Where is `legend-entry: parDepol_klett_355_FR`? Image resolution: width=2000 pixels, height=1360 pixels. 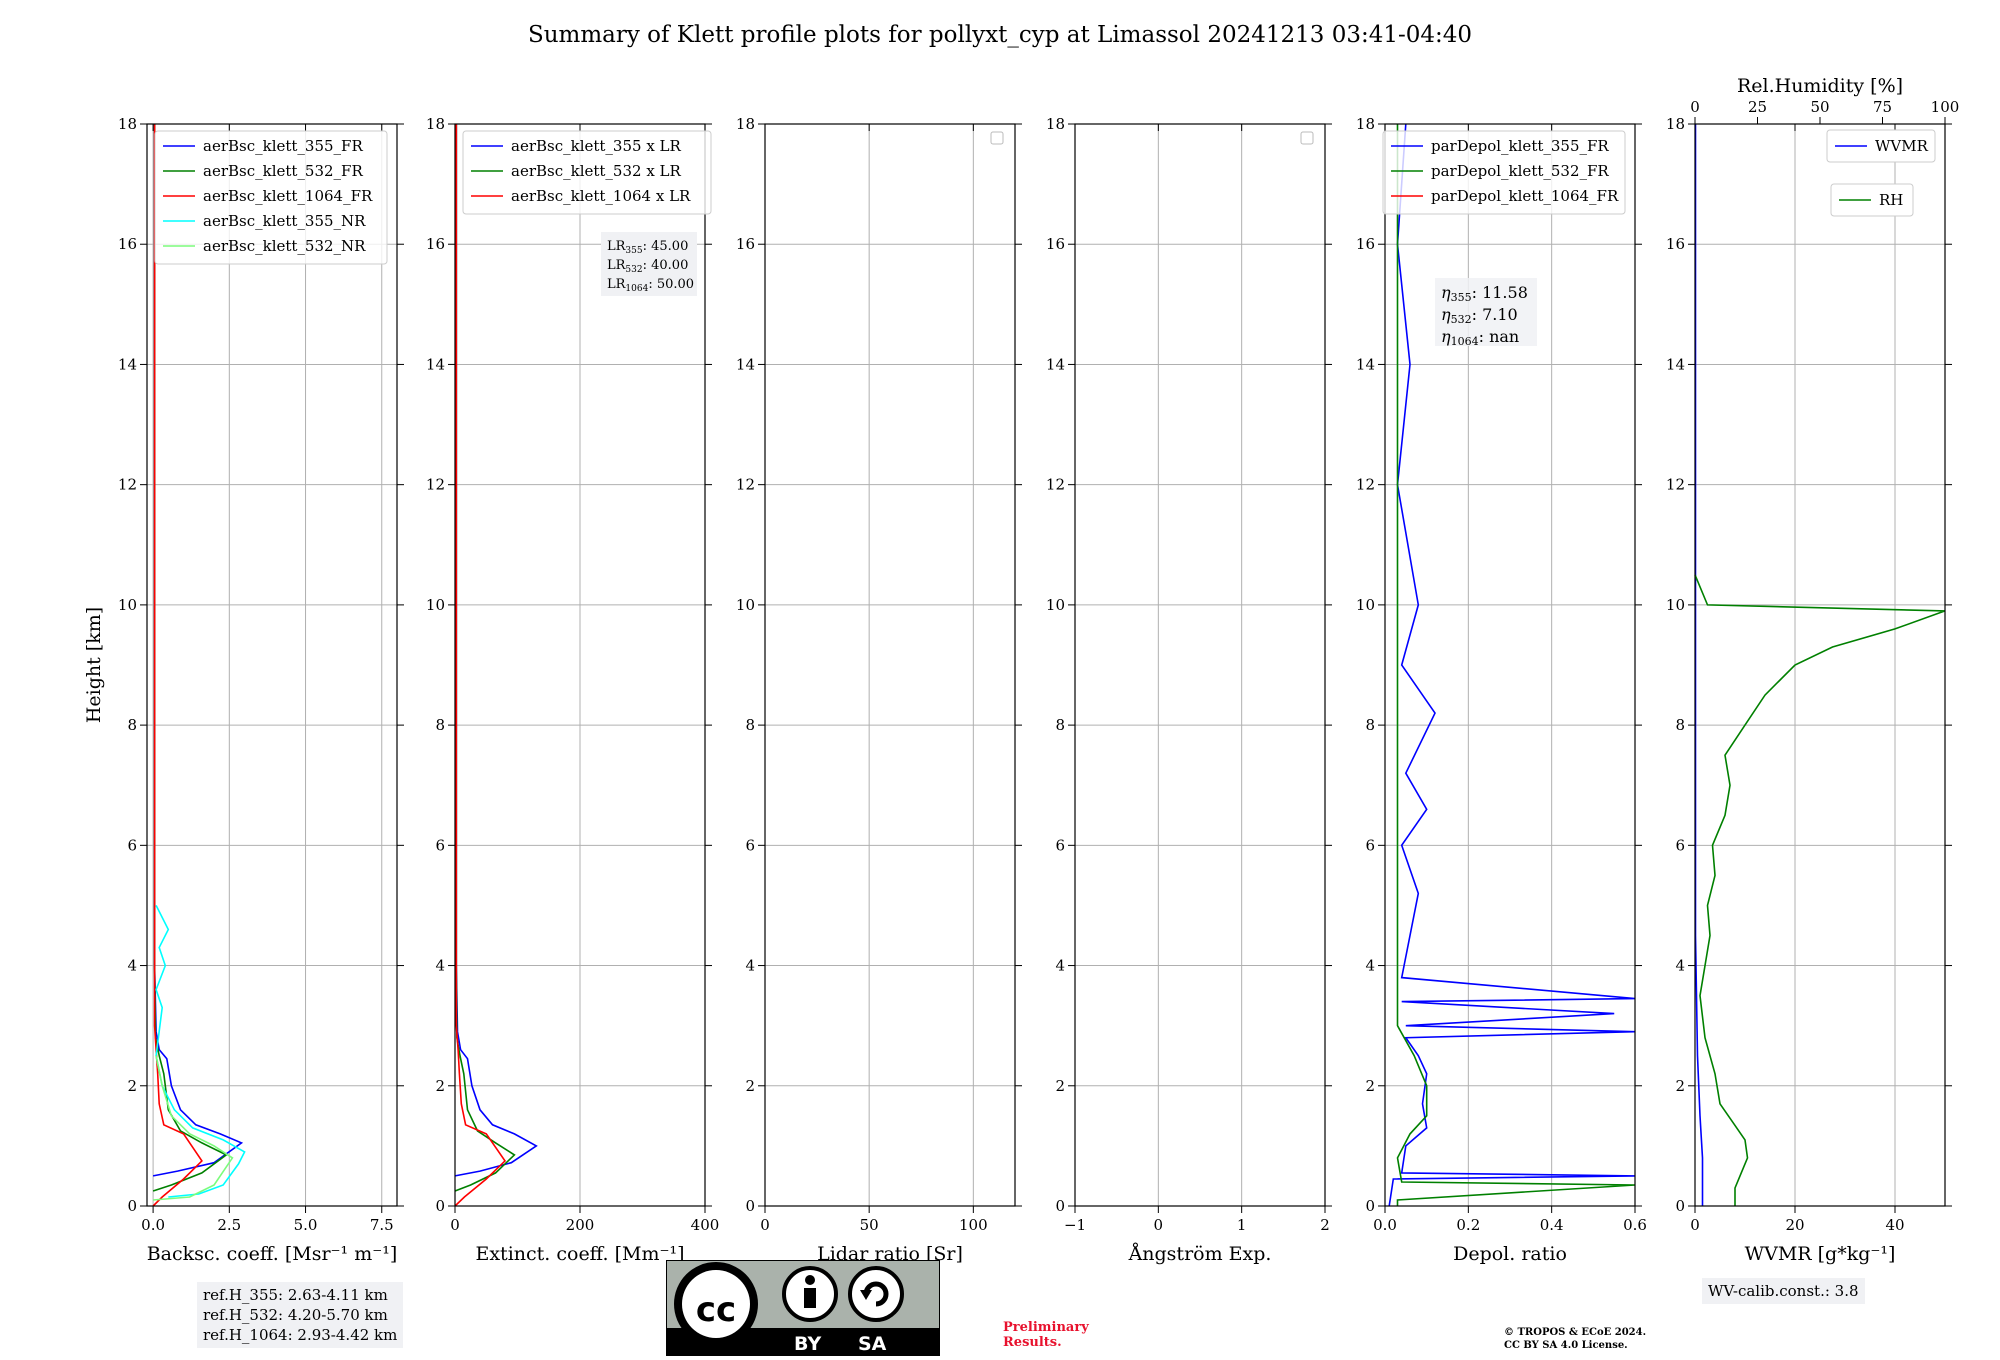 legend-entry: parDepol_klett_355_FR is located at coordinates (1520, 146).